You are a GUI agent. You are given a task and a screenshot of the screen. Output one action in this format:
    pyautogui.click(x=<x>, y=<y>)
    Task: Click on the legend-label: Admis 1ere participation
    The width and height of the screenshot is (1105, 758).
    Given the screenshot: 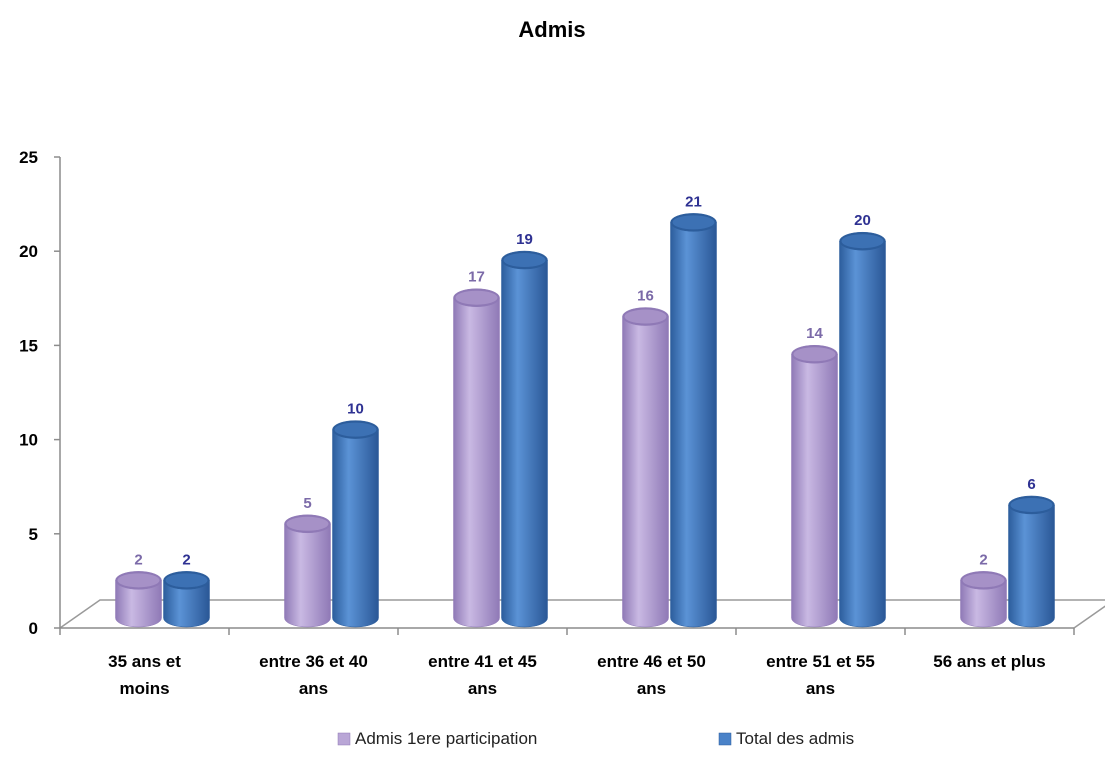 What is the action you would take?
    pyautogui.click(x=446, y=738)
    